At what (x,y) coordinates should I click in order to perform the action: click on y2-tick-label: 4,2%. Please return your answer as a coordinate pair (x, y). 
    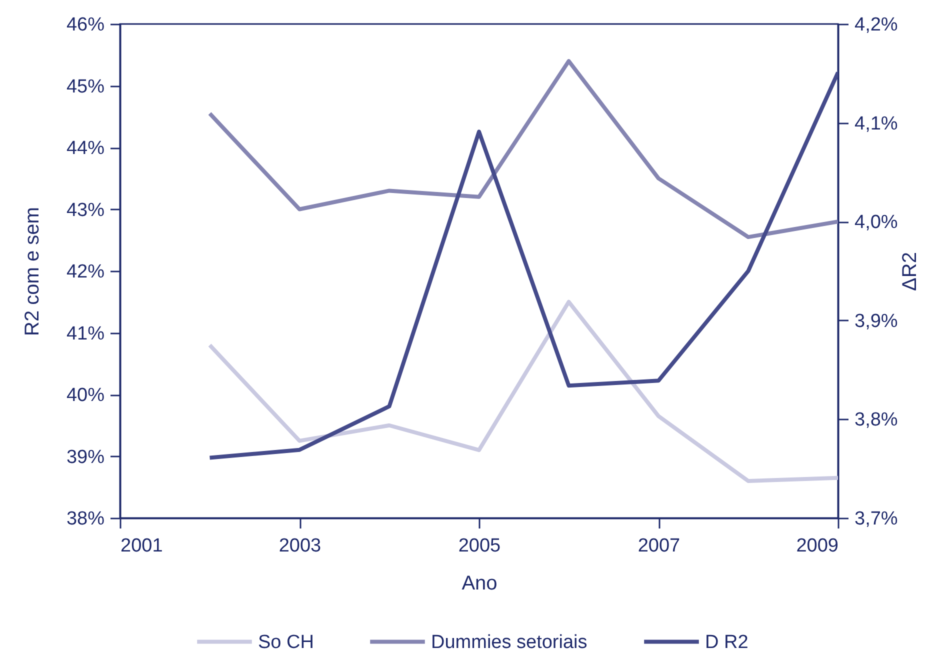
    Looking at the image, I should click on (876, 25).